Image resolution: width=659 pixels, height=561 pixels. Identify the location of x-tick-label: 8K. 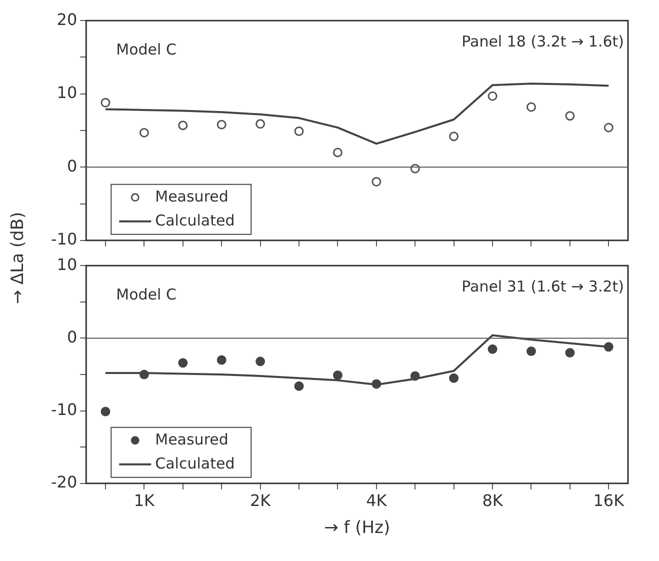
(493, 500).